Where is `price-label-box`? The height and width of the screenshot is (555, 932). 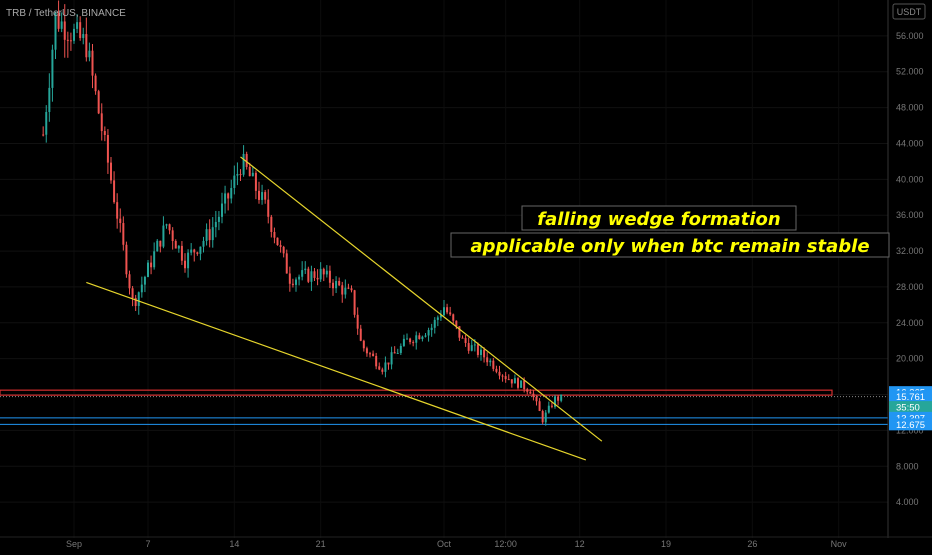 price-label-box is located at coordinates (910, 407).